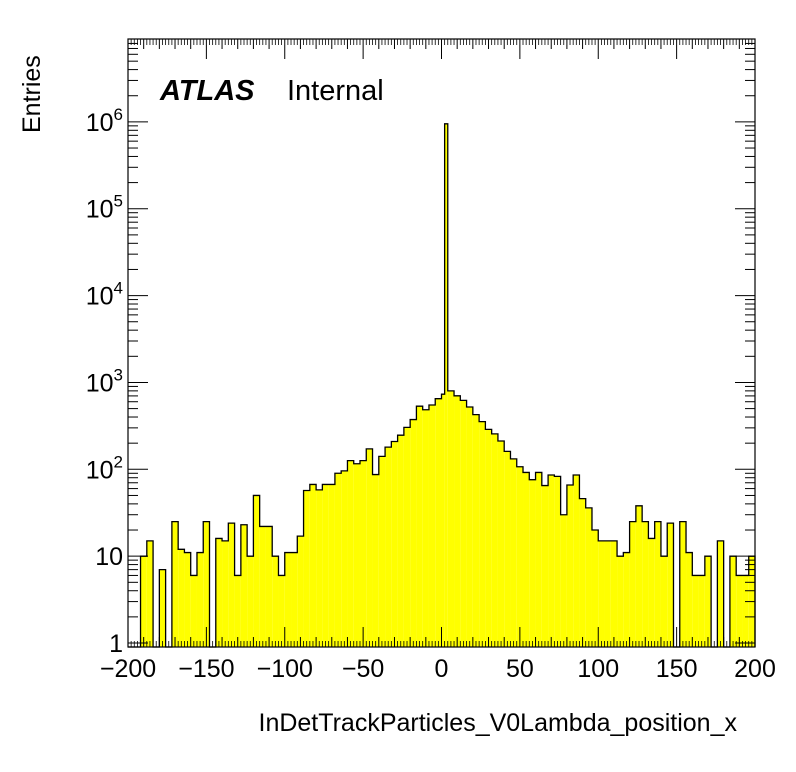  What do you see at coordinates (520, 669) in the screenshot?
I see `x-tick-label: 50` at bounding box center [520, 669].